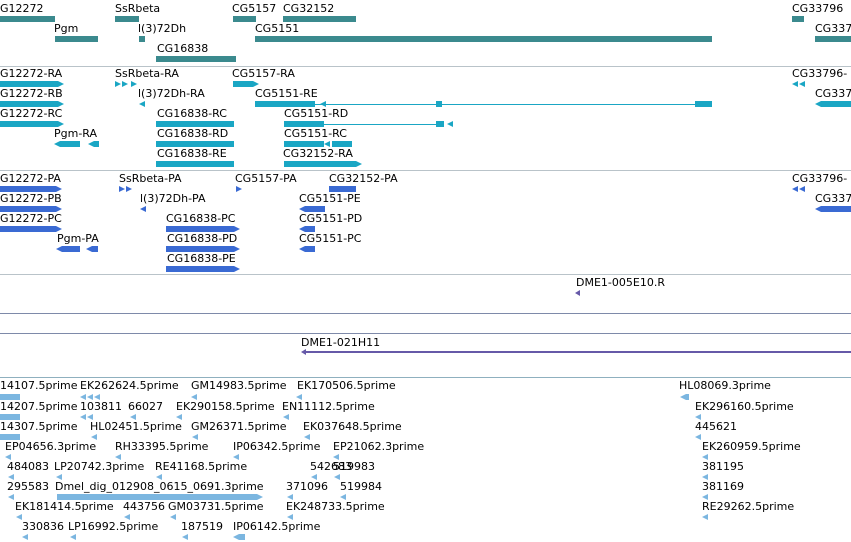 The image size is (851, 542). I want to click on est-label: EK170506.5prime, so click(346, 385).